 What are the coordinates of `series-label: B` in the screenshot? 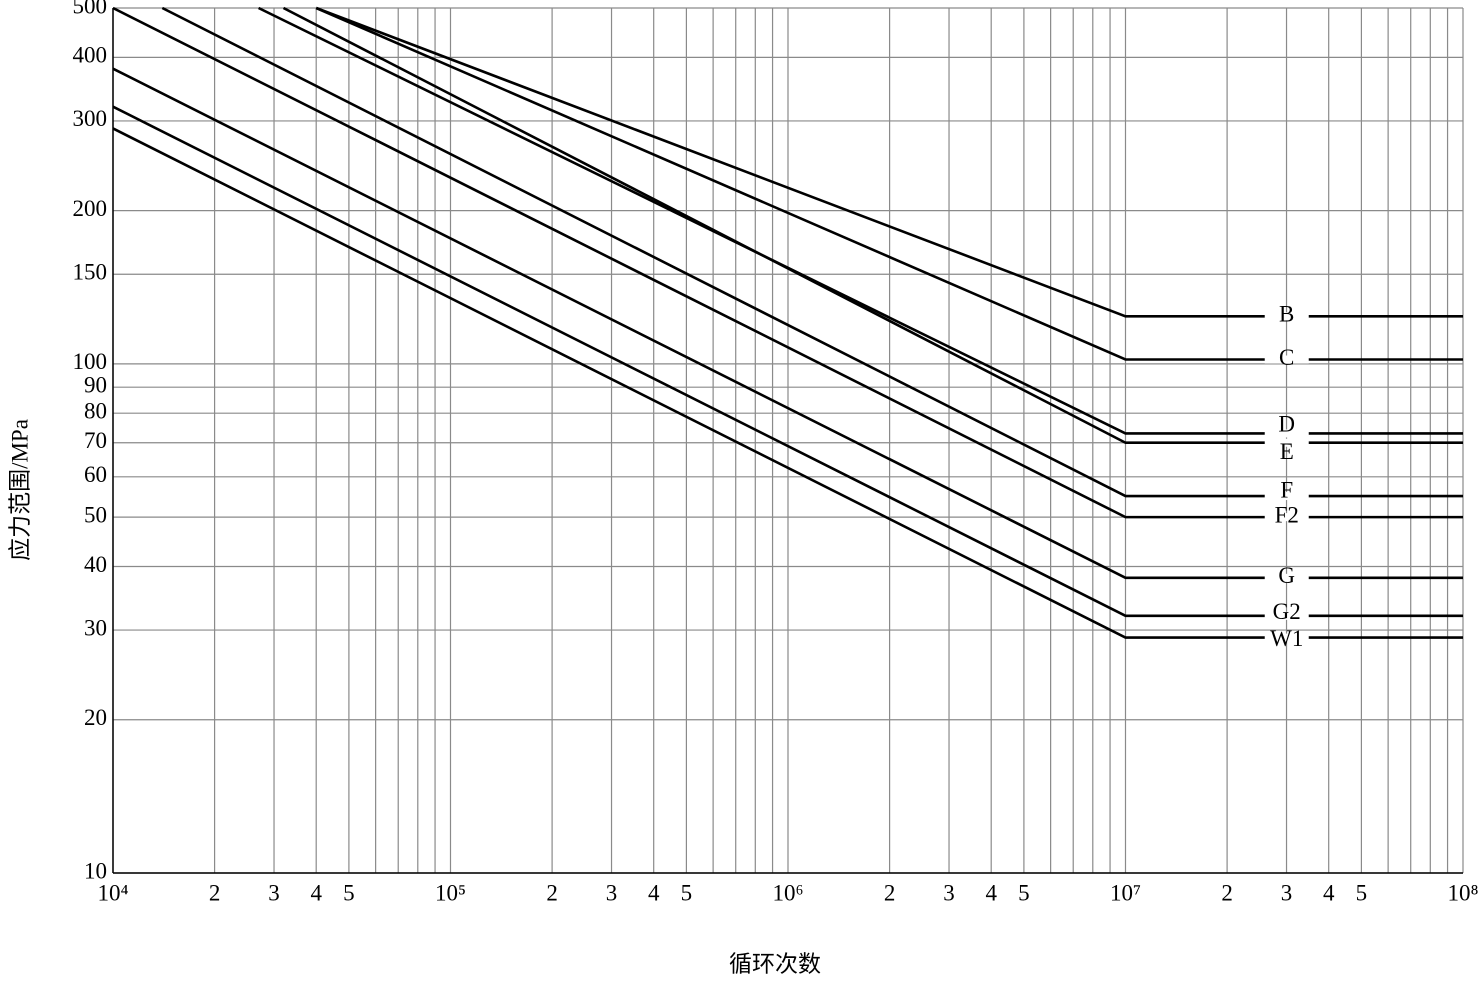 It's located at (1286, 314).